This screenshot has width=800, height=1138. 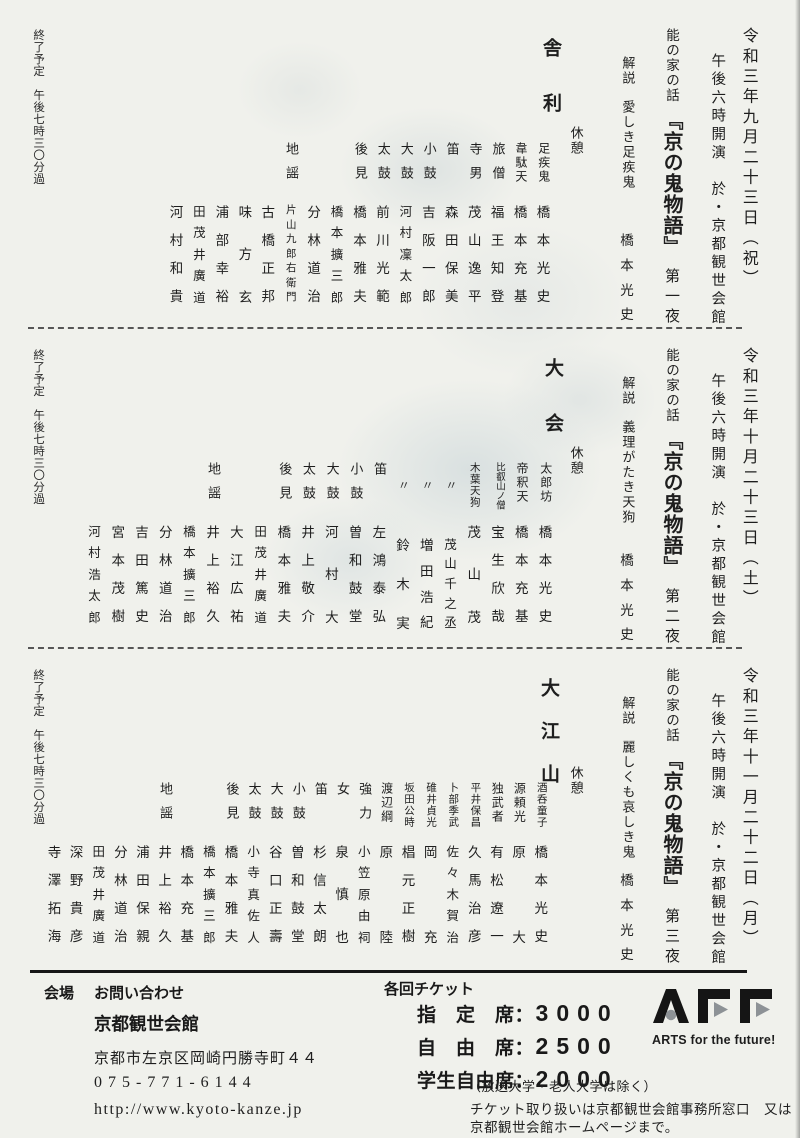 I want to click on series-label: 能の家の話, so click(x=671, y=65).